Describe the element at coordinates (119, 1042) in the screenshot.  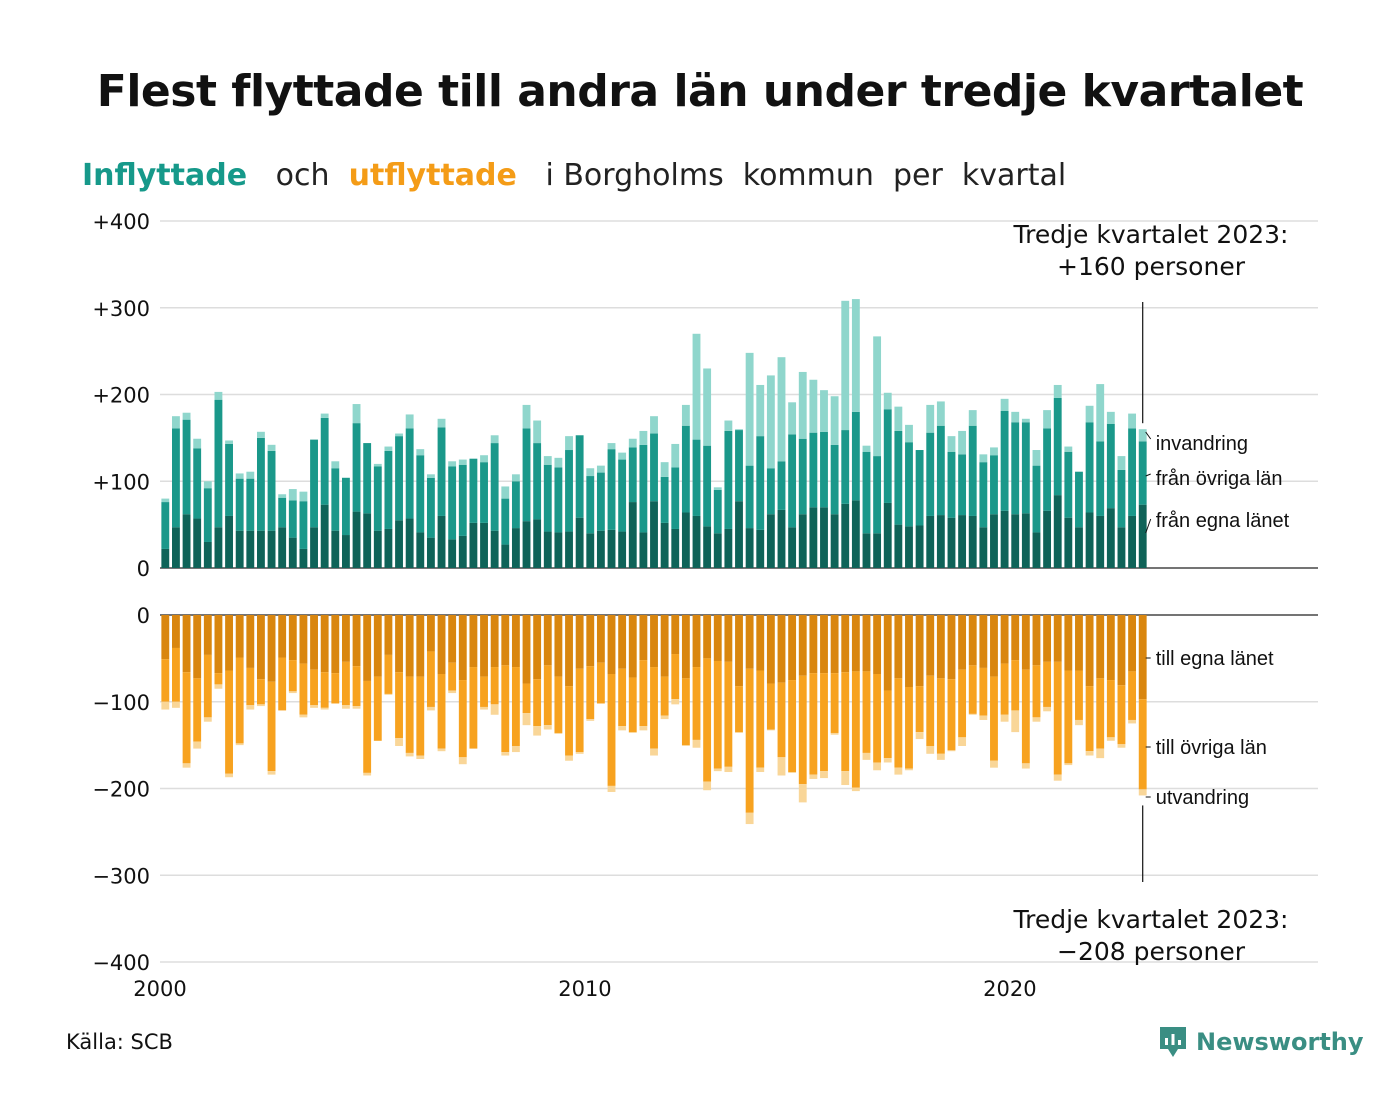
I see `source-note: Källa: SCB` at that location.